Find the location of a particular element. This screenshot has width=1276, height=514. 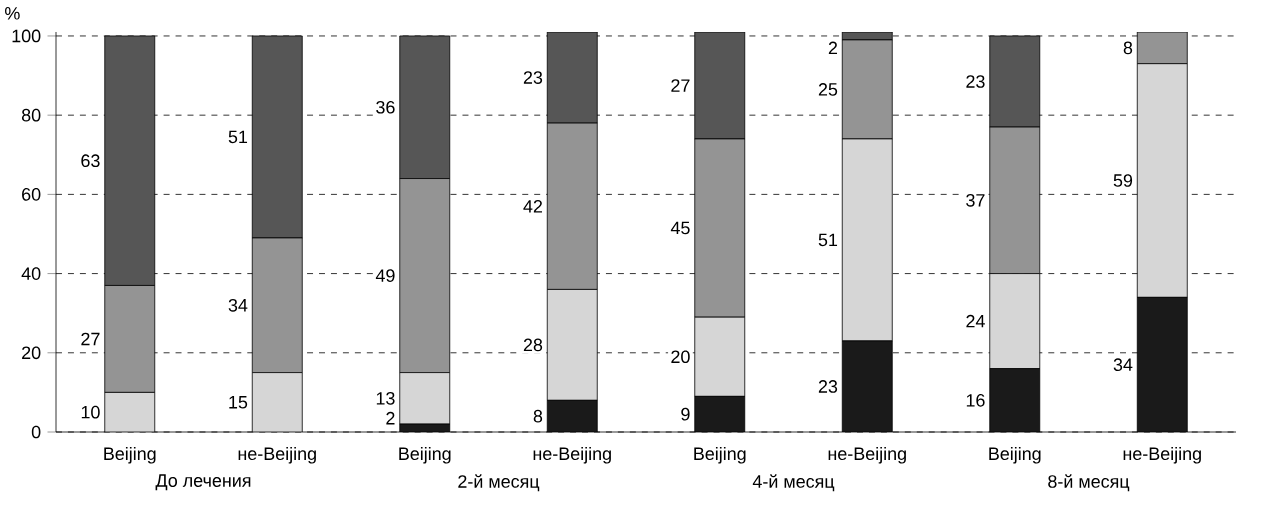

data-label: 10 is located at coordinates (90, 412).